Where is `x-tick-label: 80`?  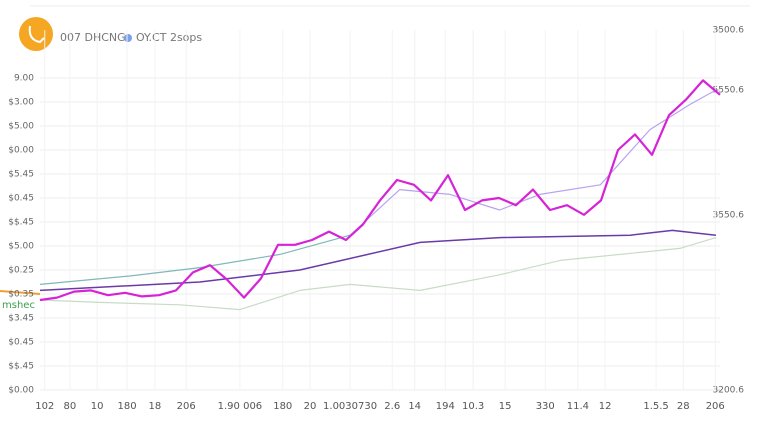
x-tick-label: 80 is located at coordinates (70, 406).